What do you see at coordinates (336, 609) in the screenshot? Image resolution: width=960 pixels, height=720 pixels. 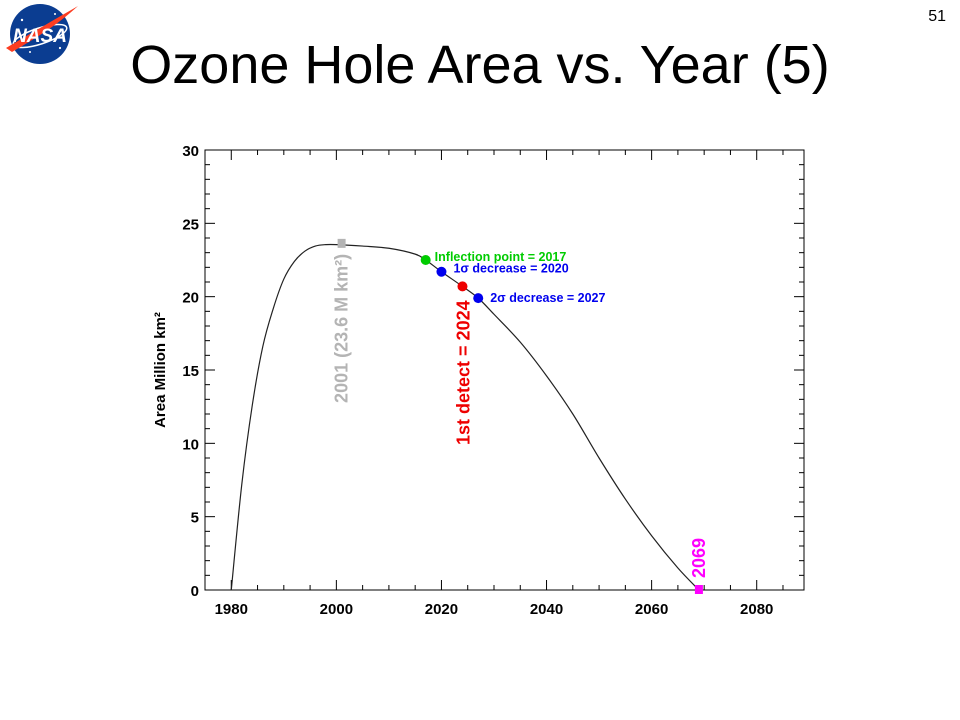 I see `x-tick-label: 2000` at bounding box center [336, 609].